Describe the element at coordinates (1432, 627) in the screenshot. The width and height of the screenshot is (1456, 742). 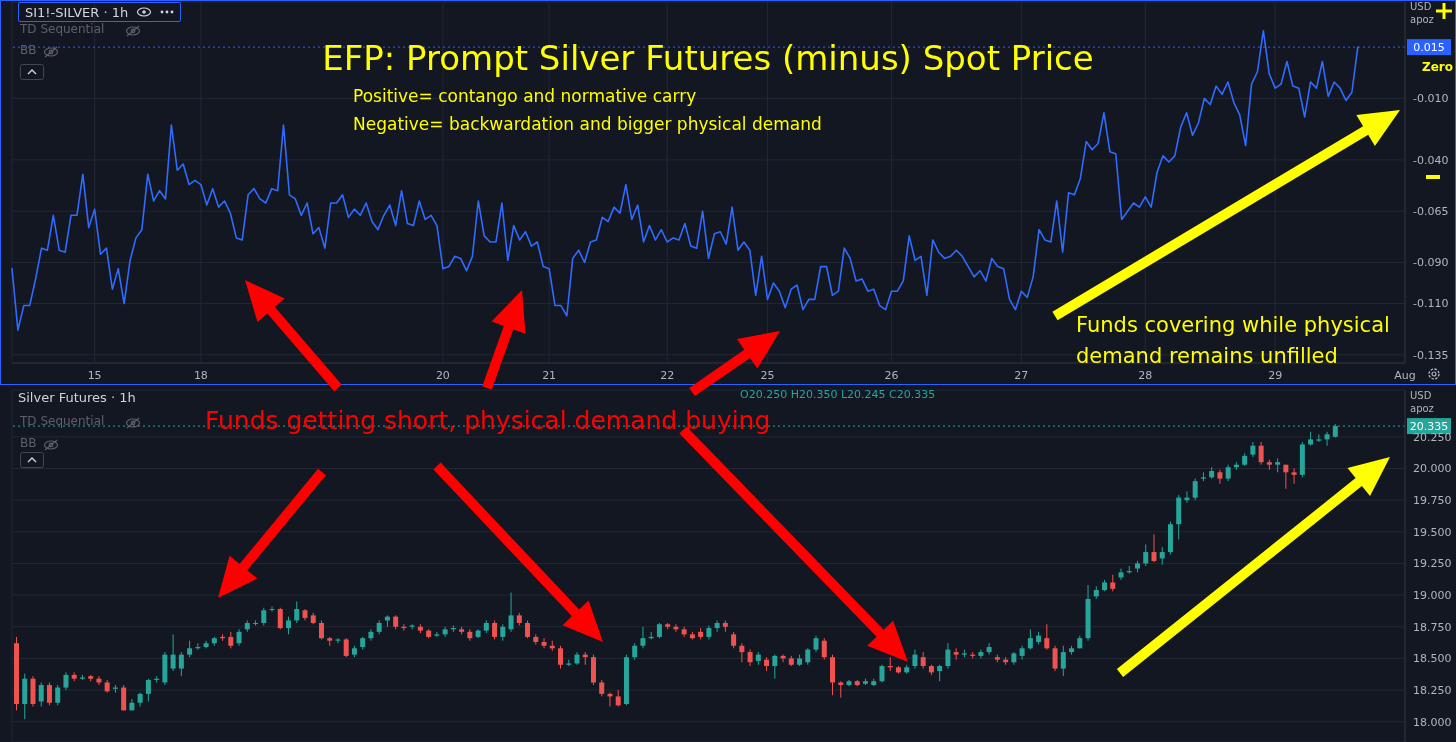
I see `y-tick-label: 18.750` at that location.